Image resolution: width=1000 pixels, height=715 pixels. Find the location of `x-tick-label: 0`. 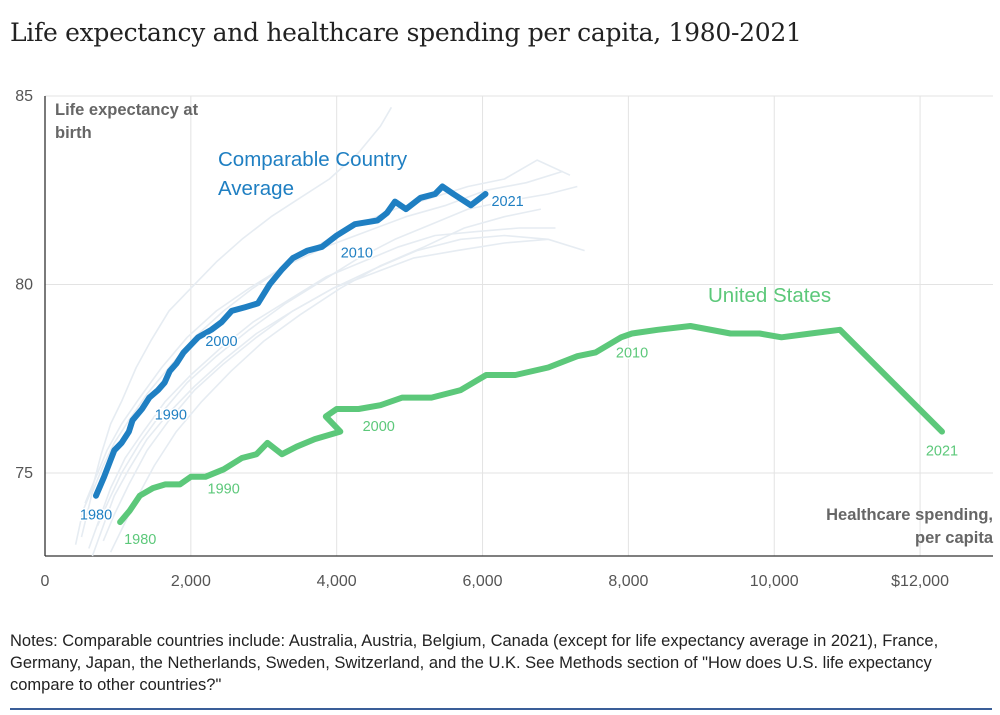

x-tick-label: 0 is located at coordinates (45, 581).